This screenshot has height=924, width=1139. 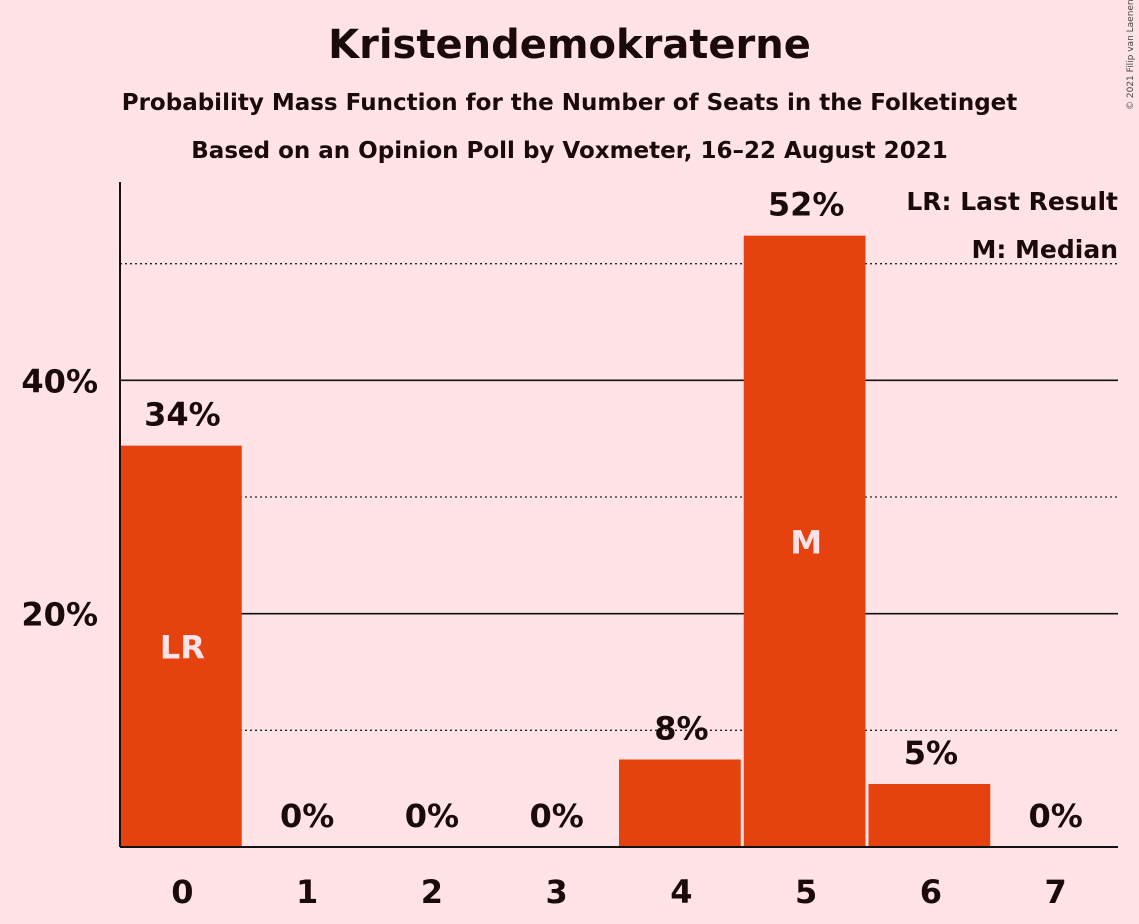 I want to click on data-label: 5%, so click(x=931, y=753).